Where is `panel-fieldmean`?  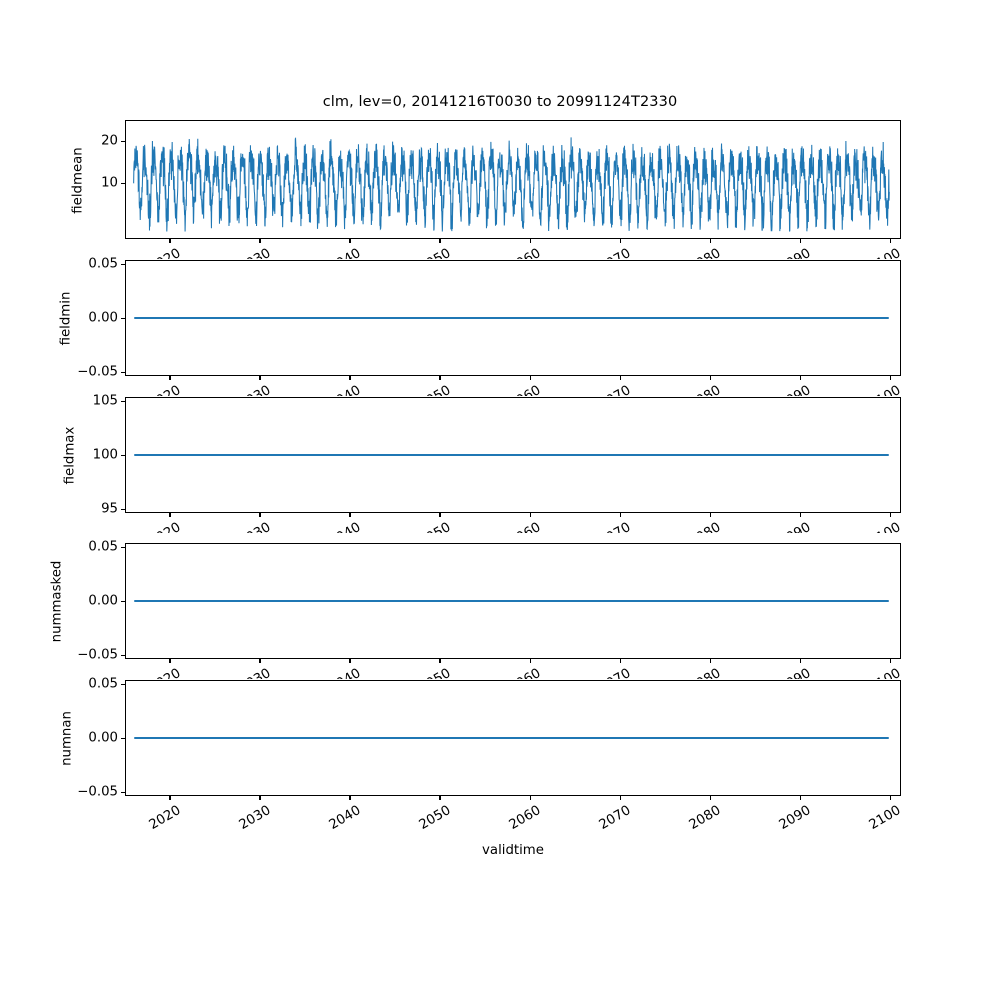
panel-fieldmean is located at coordinates (513, 179).